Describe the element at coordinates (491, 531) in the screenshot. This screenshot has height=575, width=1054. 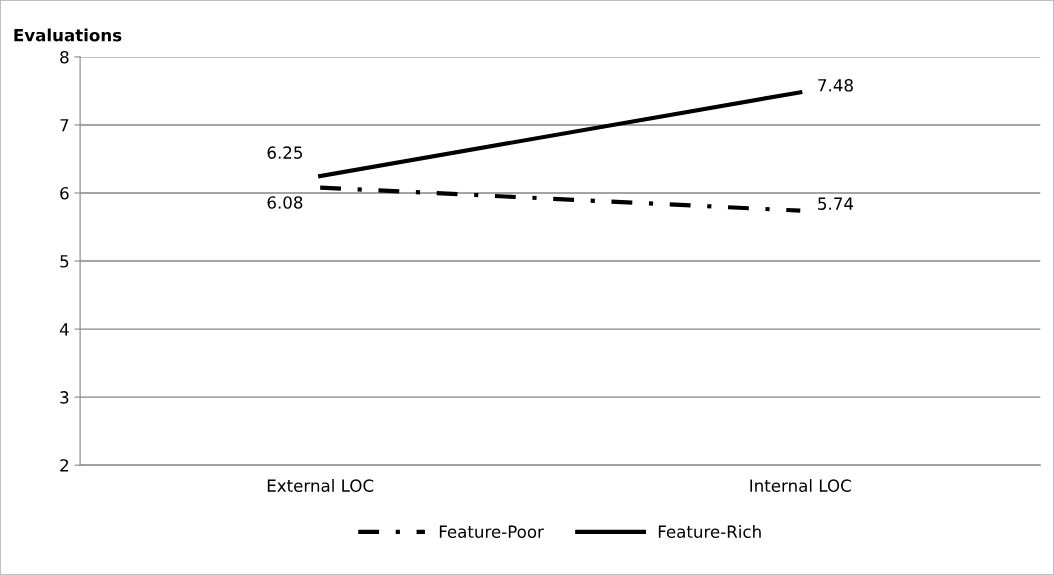
I see `legend-label: Feature-Poor` at that location.